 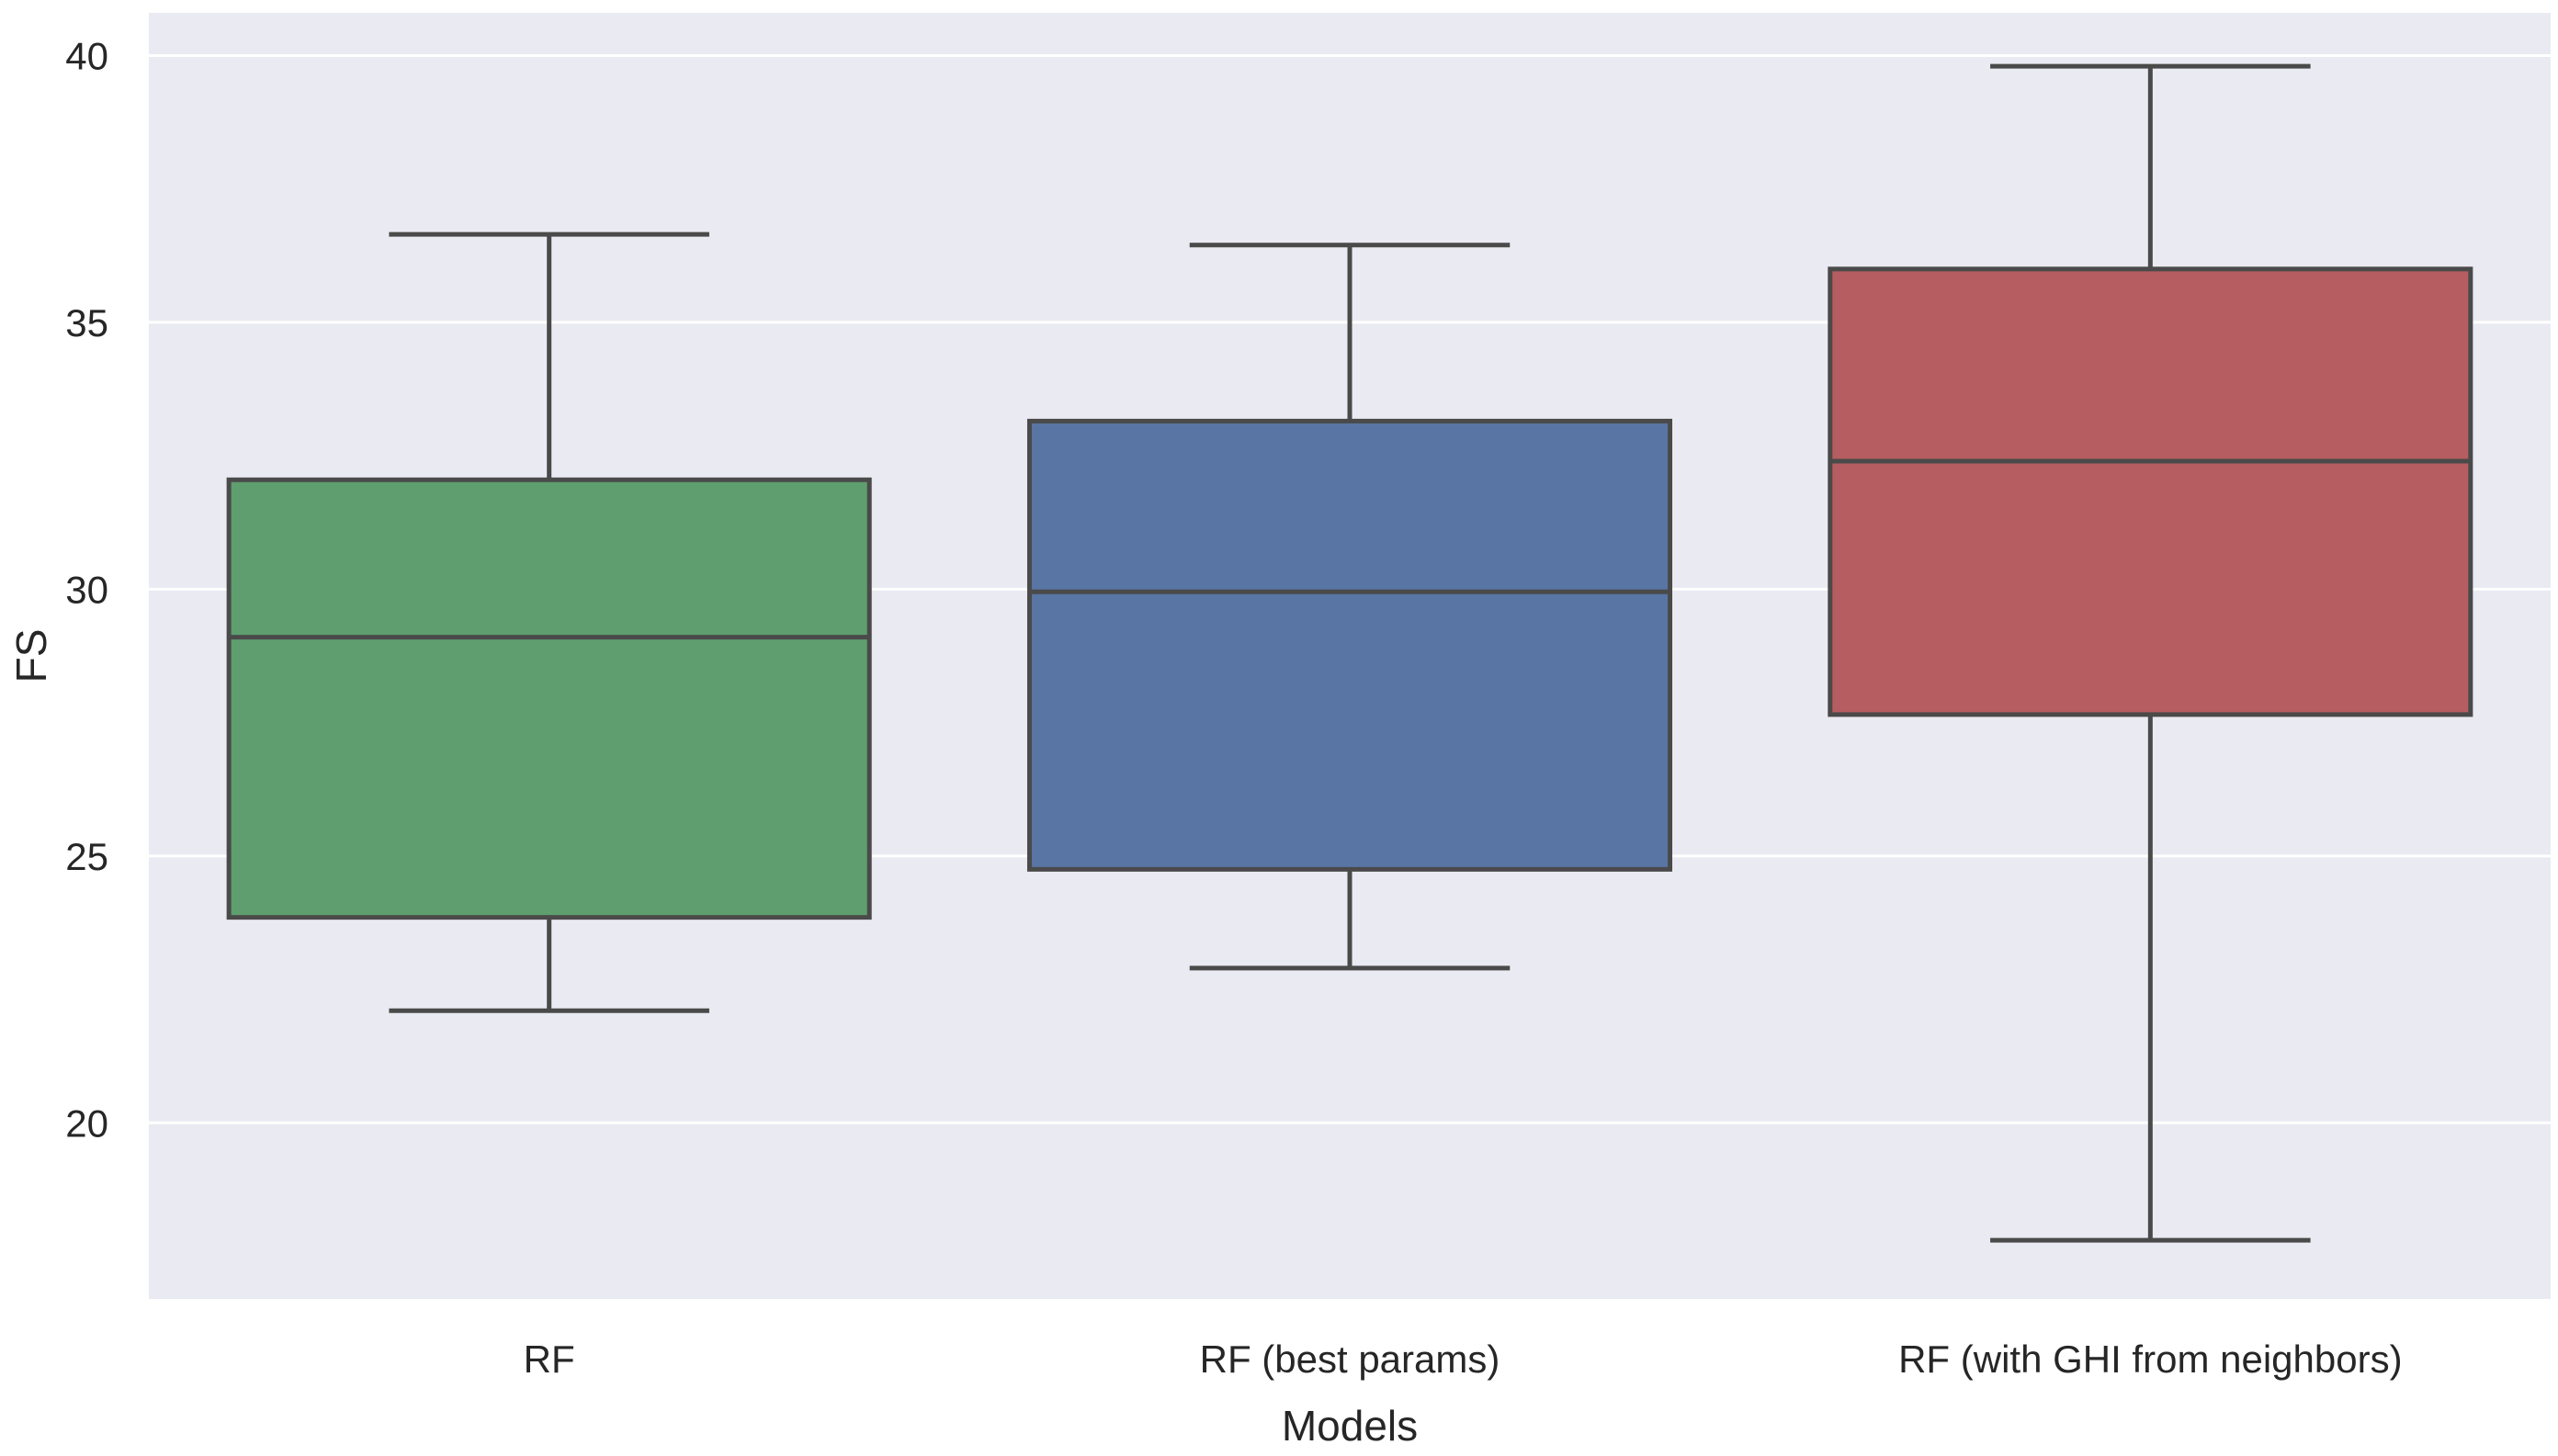 I want to click on y-axis-ticks: 20 25 30 35 40, so click(x=86, y=589).